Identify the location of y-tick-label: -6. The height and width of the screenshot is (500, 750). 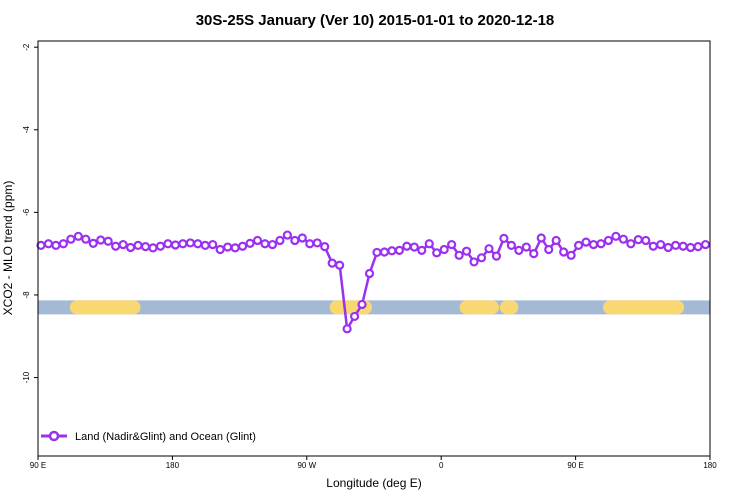
(26, 212).